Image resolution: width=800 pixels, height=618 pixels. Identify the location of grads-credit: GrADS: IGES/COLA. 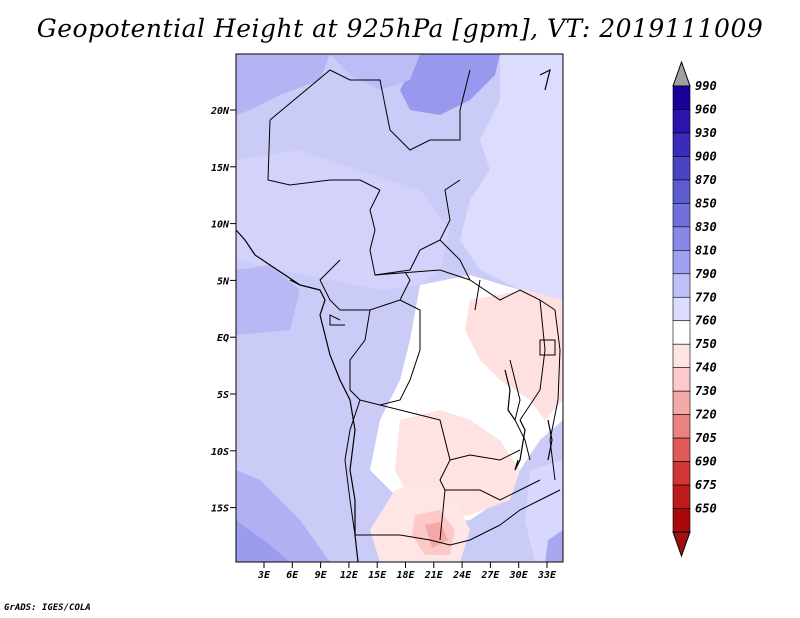
(47, 608).